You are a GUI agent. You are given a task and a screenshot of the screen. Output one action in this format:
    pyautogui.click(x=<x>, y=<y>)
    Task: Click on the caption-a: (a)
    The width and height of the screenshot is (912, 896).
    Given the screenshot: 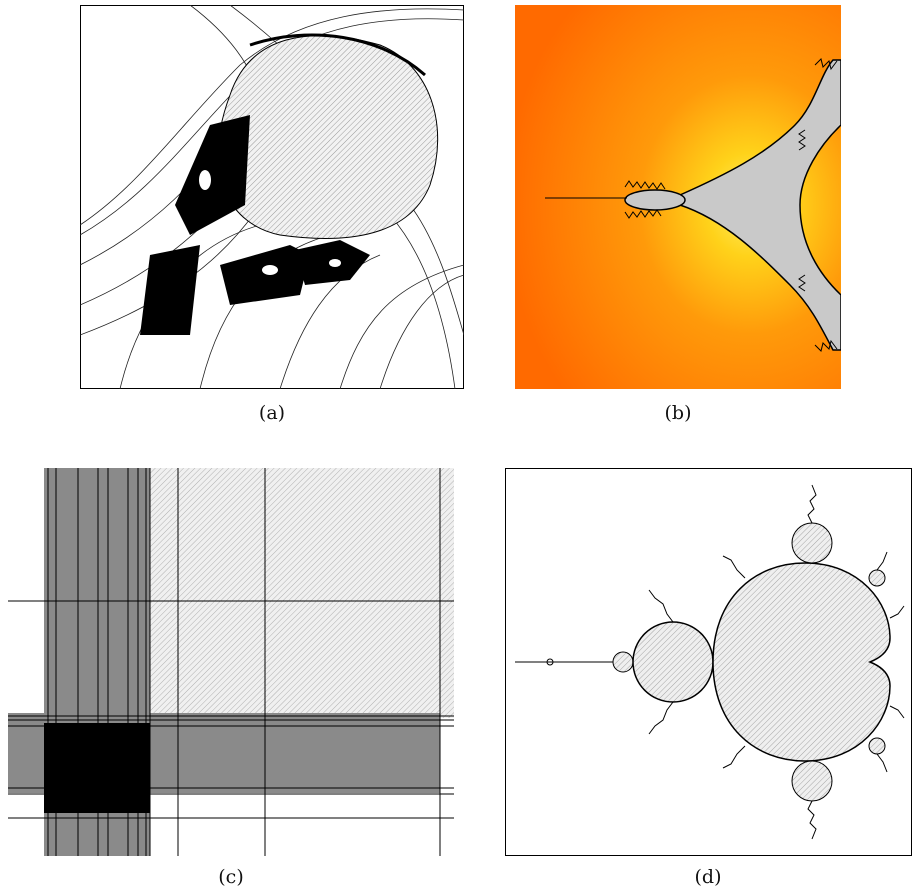 What is the action you would take?
    pyautogui.click(x=272, y=413)
    